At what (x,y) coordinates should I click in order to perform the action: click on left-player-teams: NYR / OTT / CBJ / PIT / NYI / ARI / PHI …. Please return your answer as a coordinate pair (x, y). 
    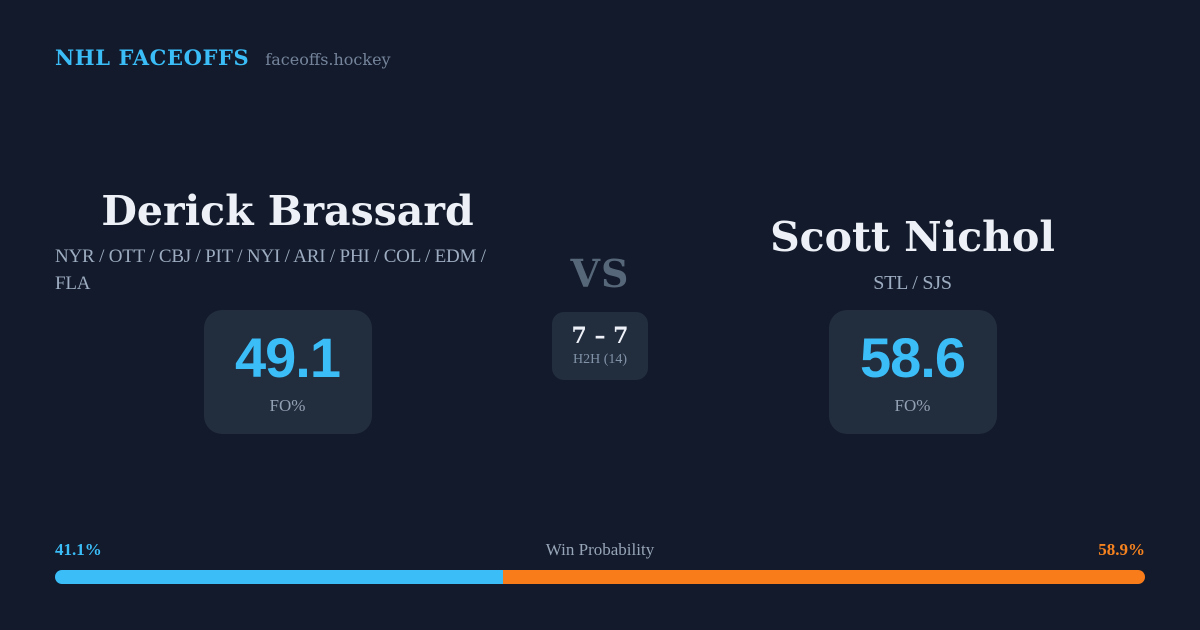
    Looking at the image, I should click on (270, 270).